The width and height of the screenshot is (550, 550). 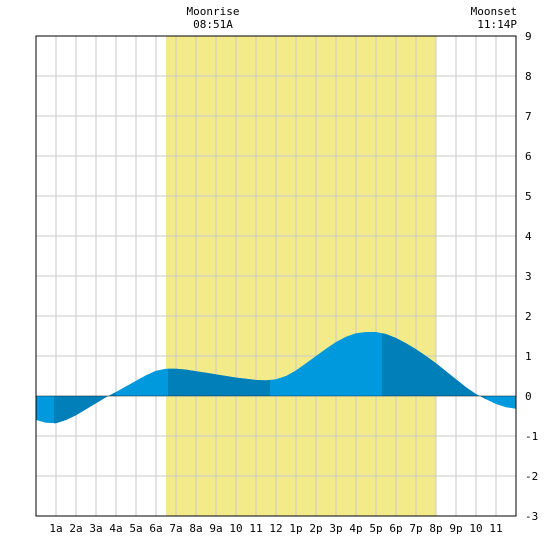 What do you see at coordinates (213, 11) in the screenshot?
I see `moon-event-label: Moonrise` at bounding box center [213, 11].